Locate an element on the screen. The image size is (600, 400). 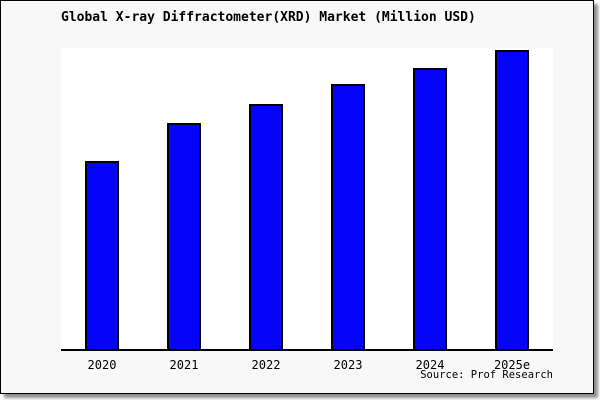
bar-2021 is located at coordinates (184, 236).